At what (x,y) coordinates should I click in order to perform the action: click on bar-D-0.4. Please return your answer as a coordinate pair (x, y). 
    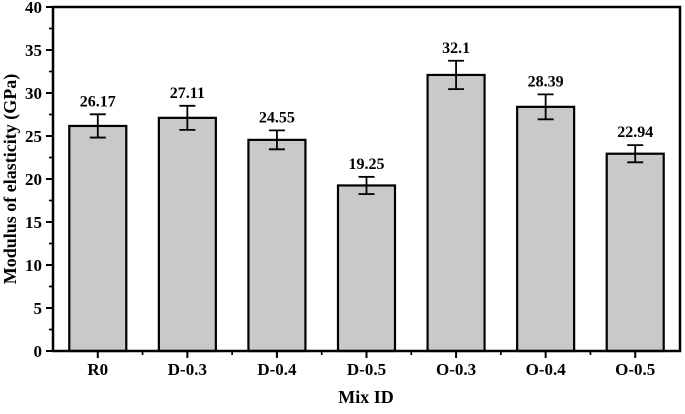
    Looking at the image, I should click on (277, 245).